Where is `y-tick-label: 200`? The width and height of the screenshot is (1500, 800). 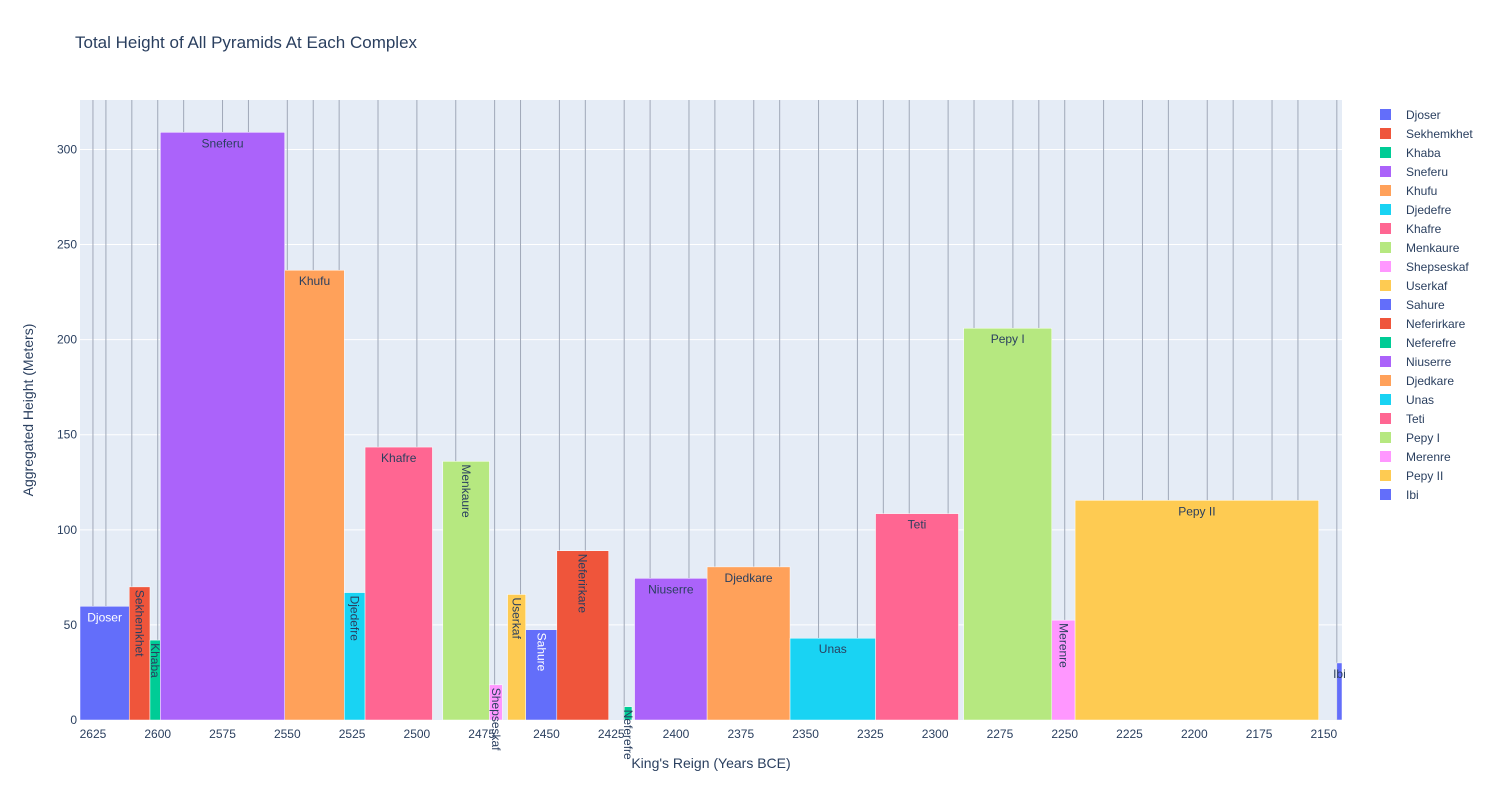
y-tick-label: 200 is located at coordinates (67, 340).